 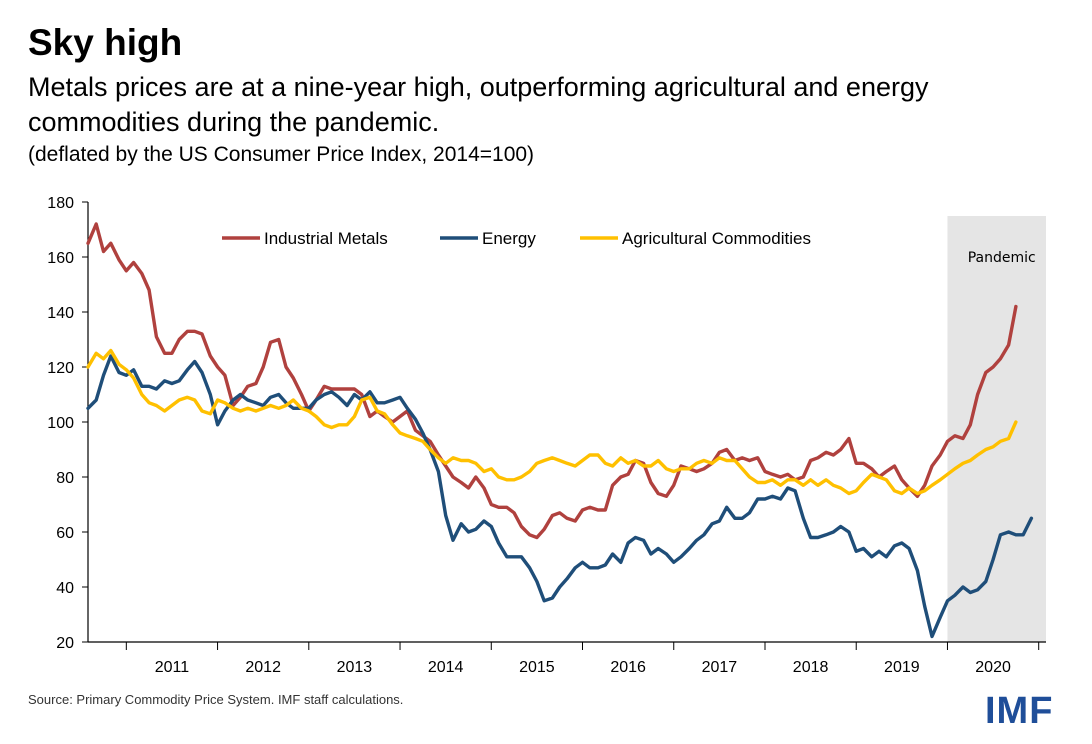 I want to click on x-tick-label: 2013, so click(x=355, y=667).